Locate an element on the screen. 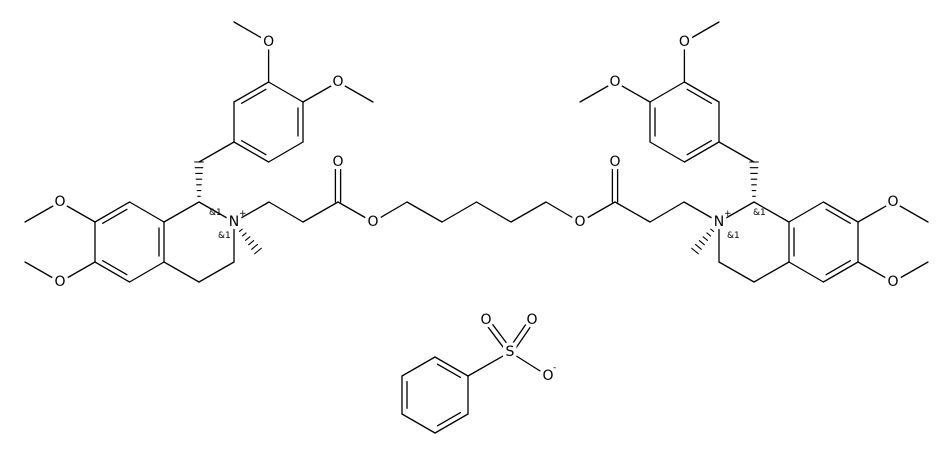 Image resolution: width=947 pixels, height=455 pixels. atom-charge: - is located at coordinates (554, 368).